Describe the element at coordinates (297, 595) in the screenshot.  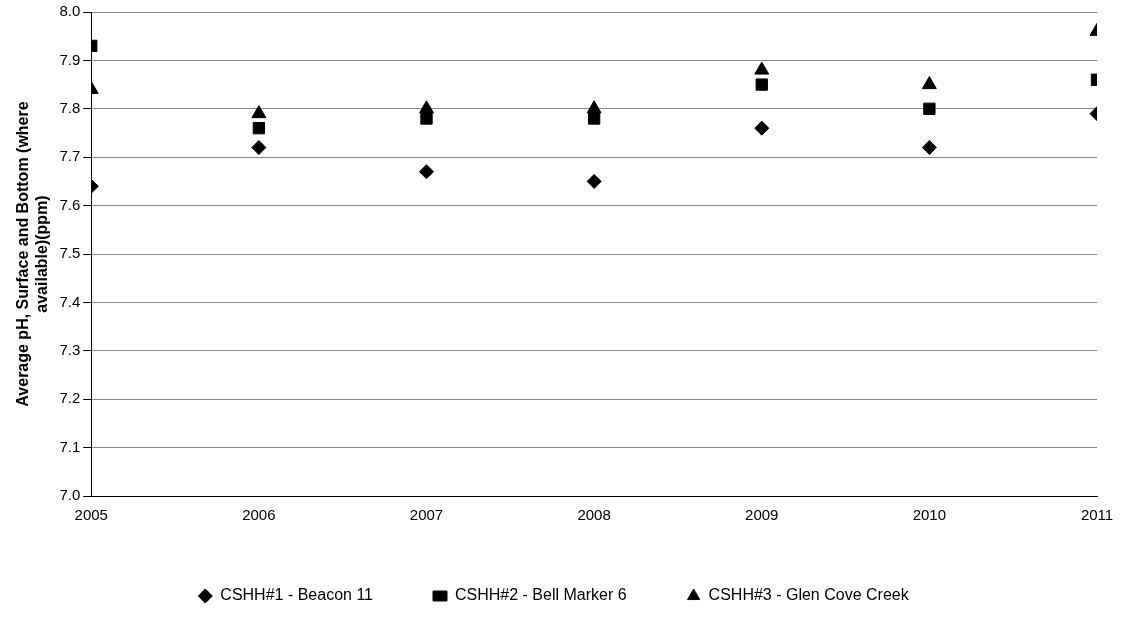
I see `legend-label: CSHH#1 - Beacon 11` at that location.